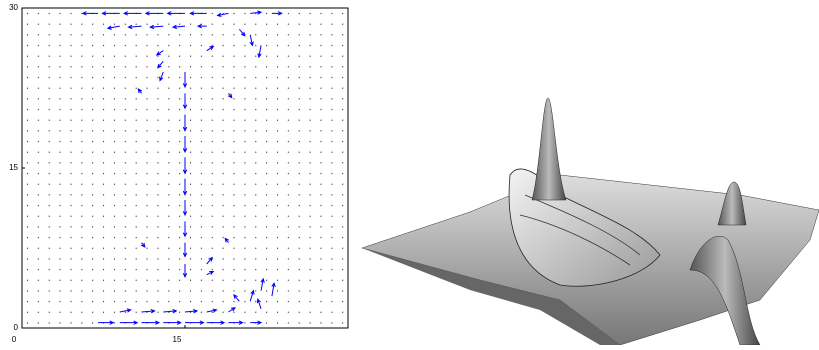 This screenshot has width=819, height=350. Describe the element at coordinates (13, 167) in the screenshot. I see `y-tick-label: 15` at that location.